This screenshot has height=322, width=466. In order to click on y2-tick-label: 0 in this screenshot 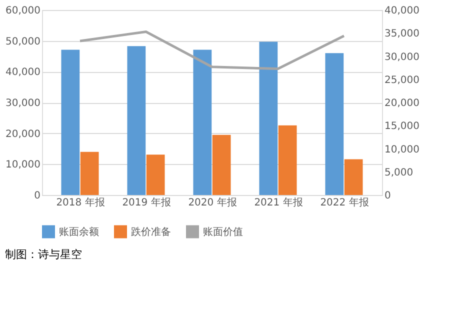, I will do `click(387, 196)`.